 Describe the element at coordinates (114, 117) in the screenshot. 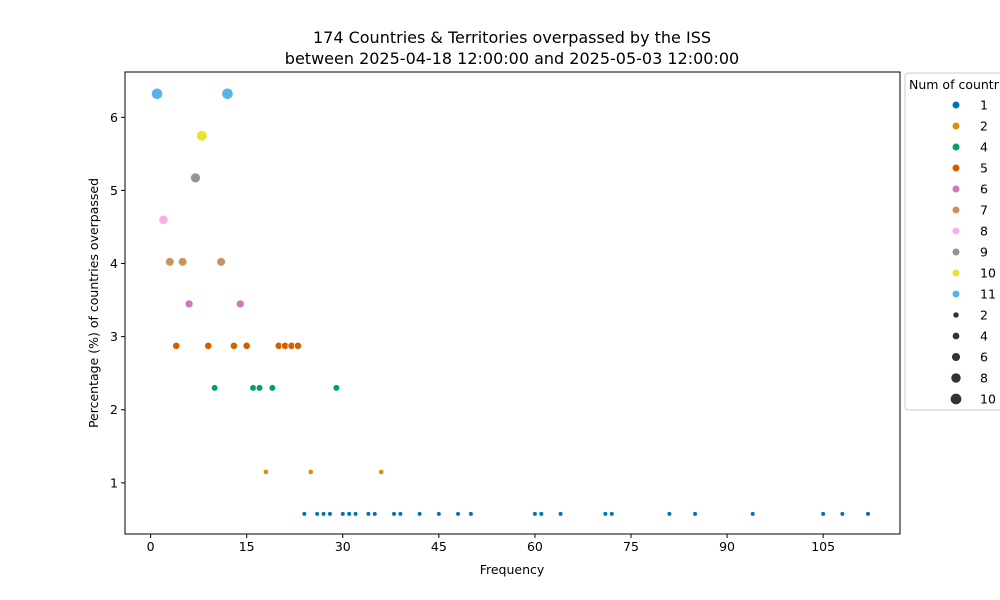

I see `y-tick-label: 6` at that location.